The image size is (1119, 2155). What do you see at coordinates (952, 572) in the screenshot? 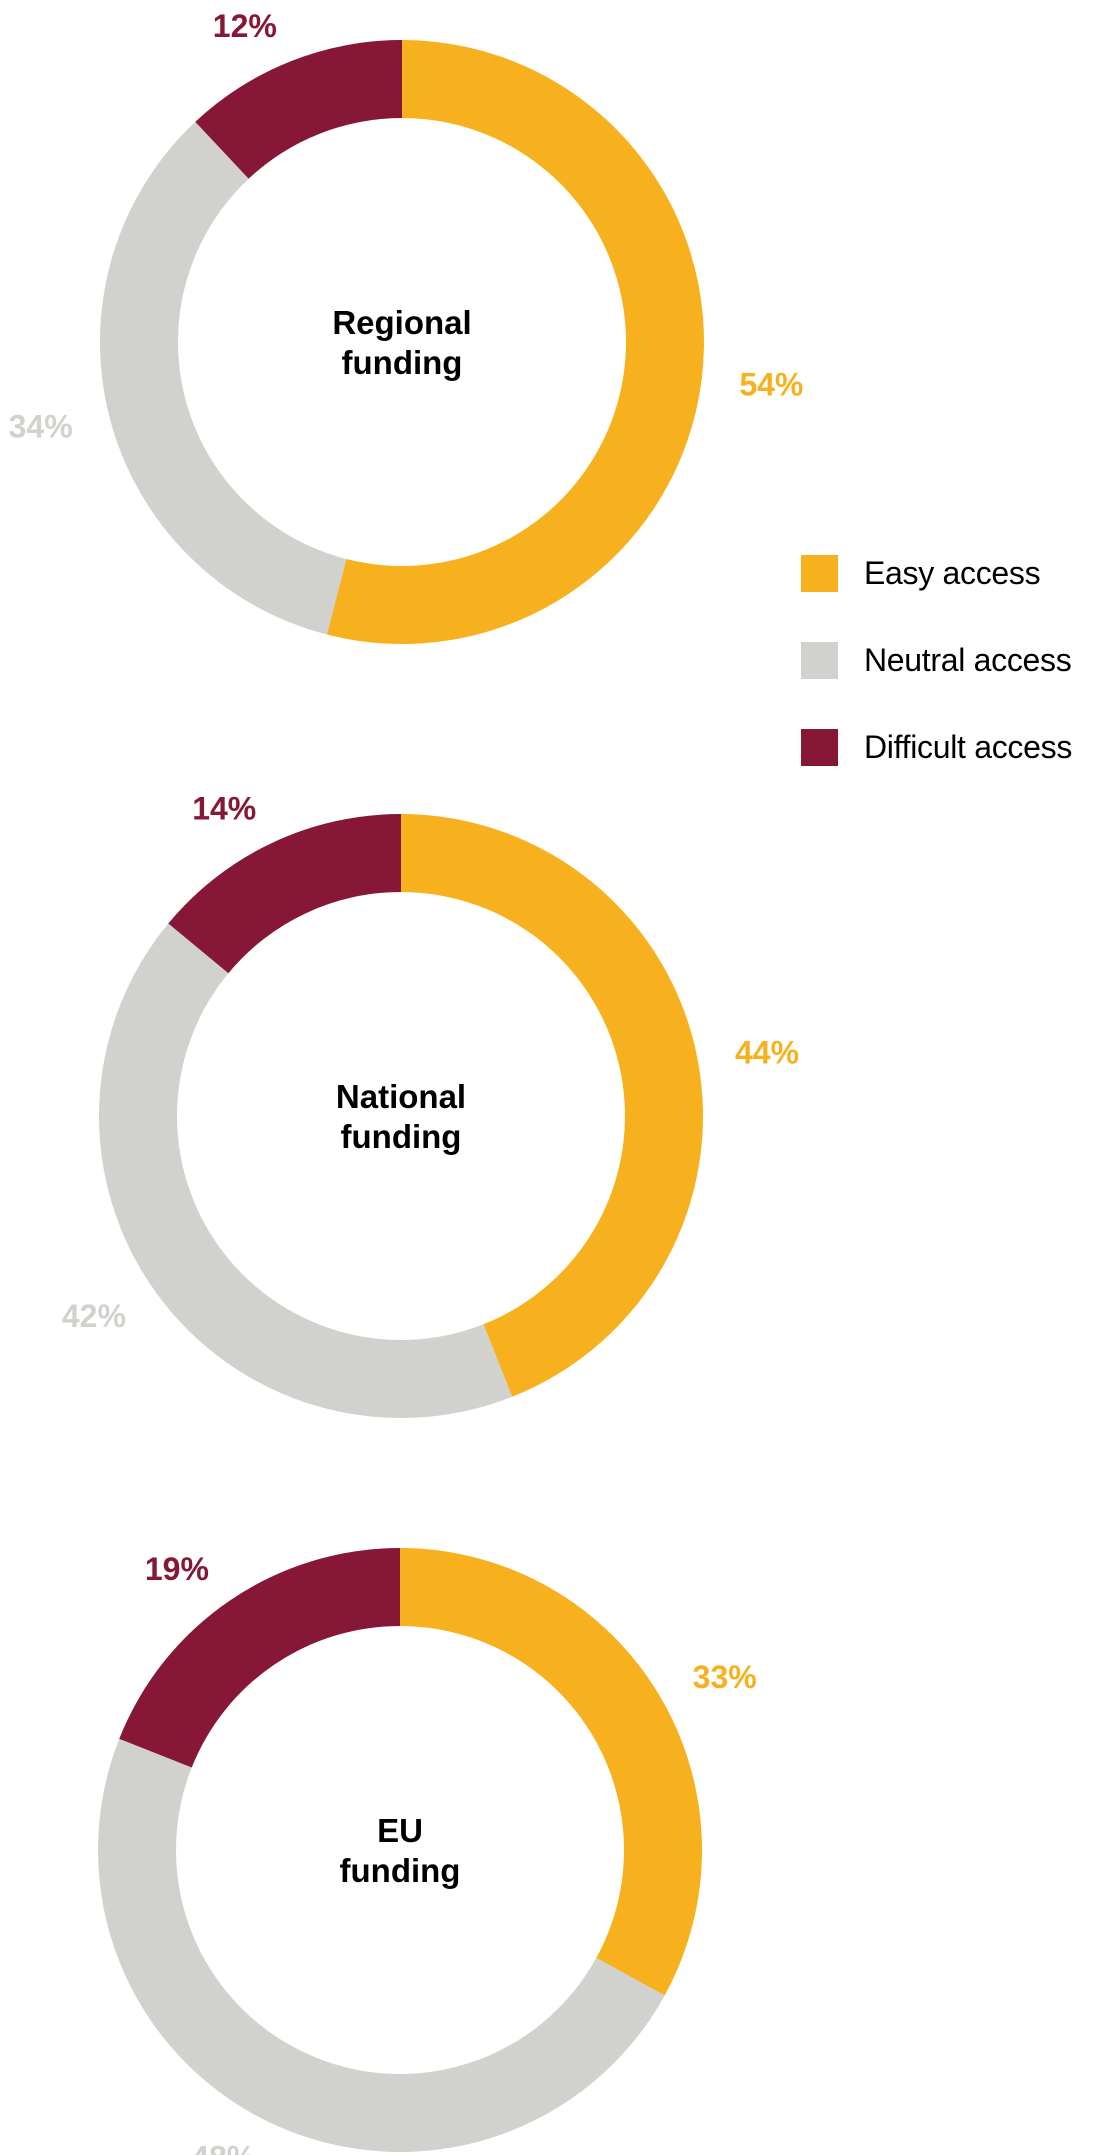
I see `legend-label-easy: Easy access` at bounding box center [952, 572].